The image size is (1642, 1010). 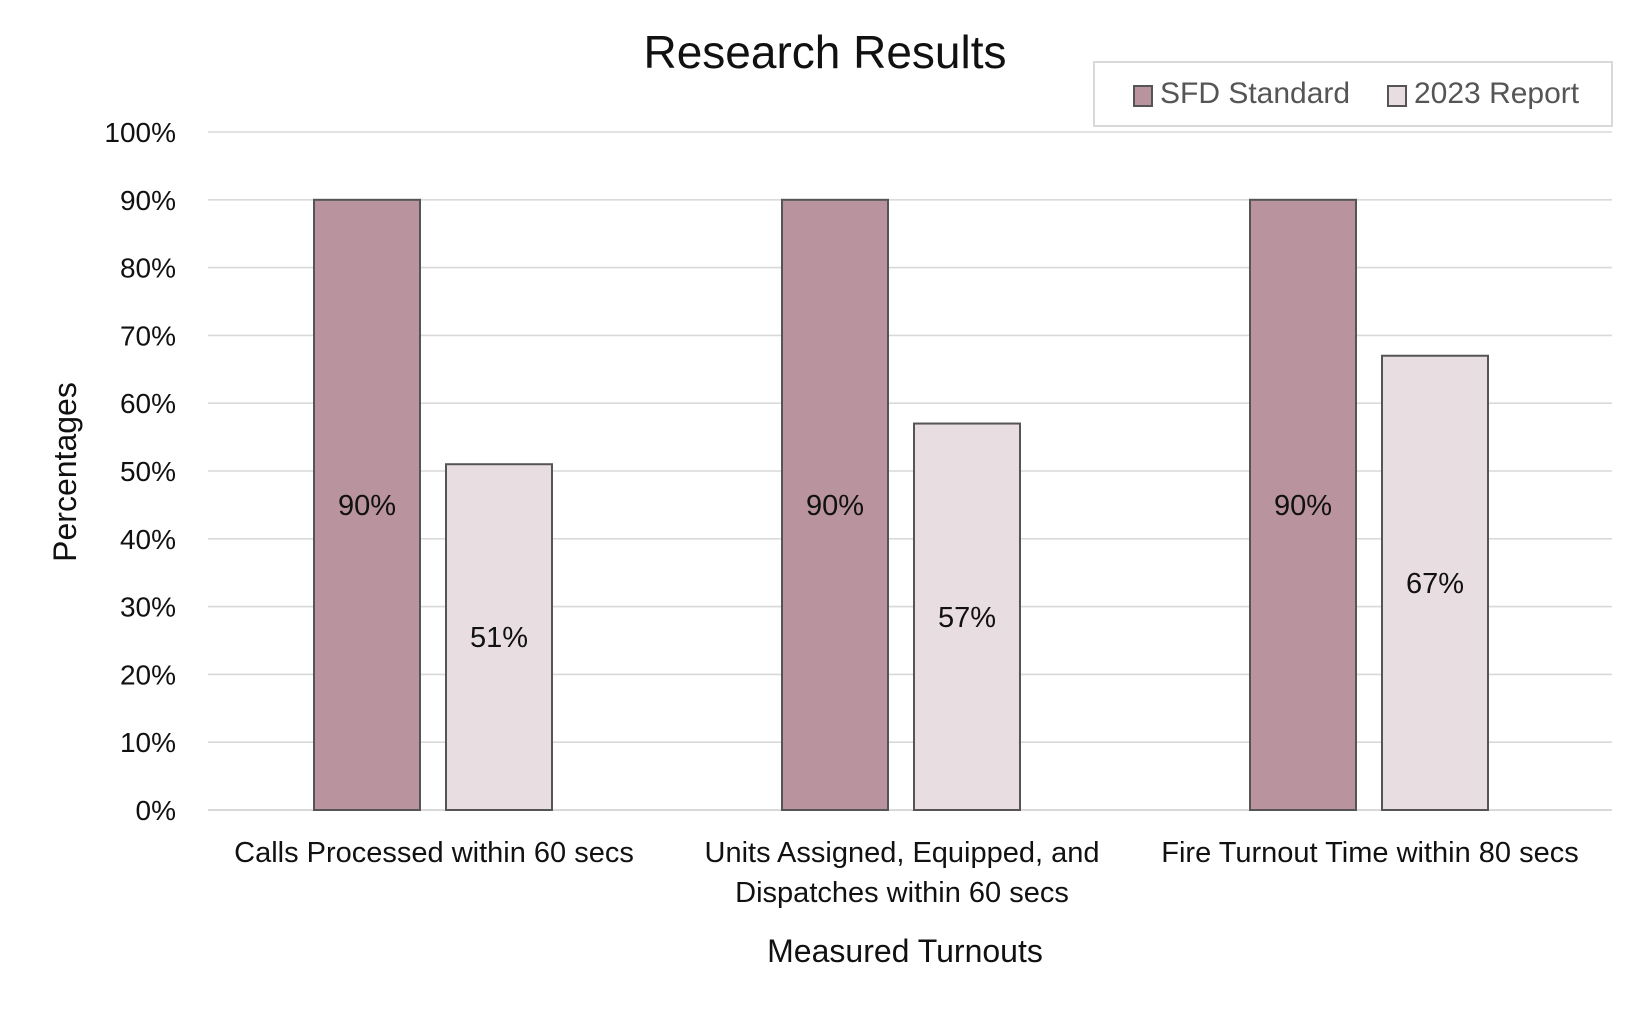 I want to click on y-tick-label: 80%, so click(x=148, y=268).